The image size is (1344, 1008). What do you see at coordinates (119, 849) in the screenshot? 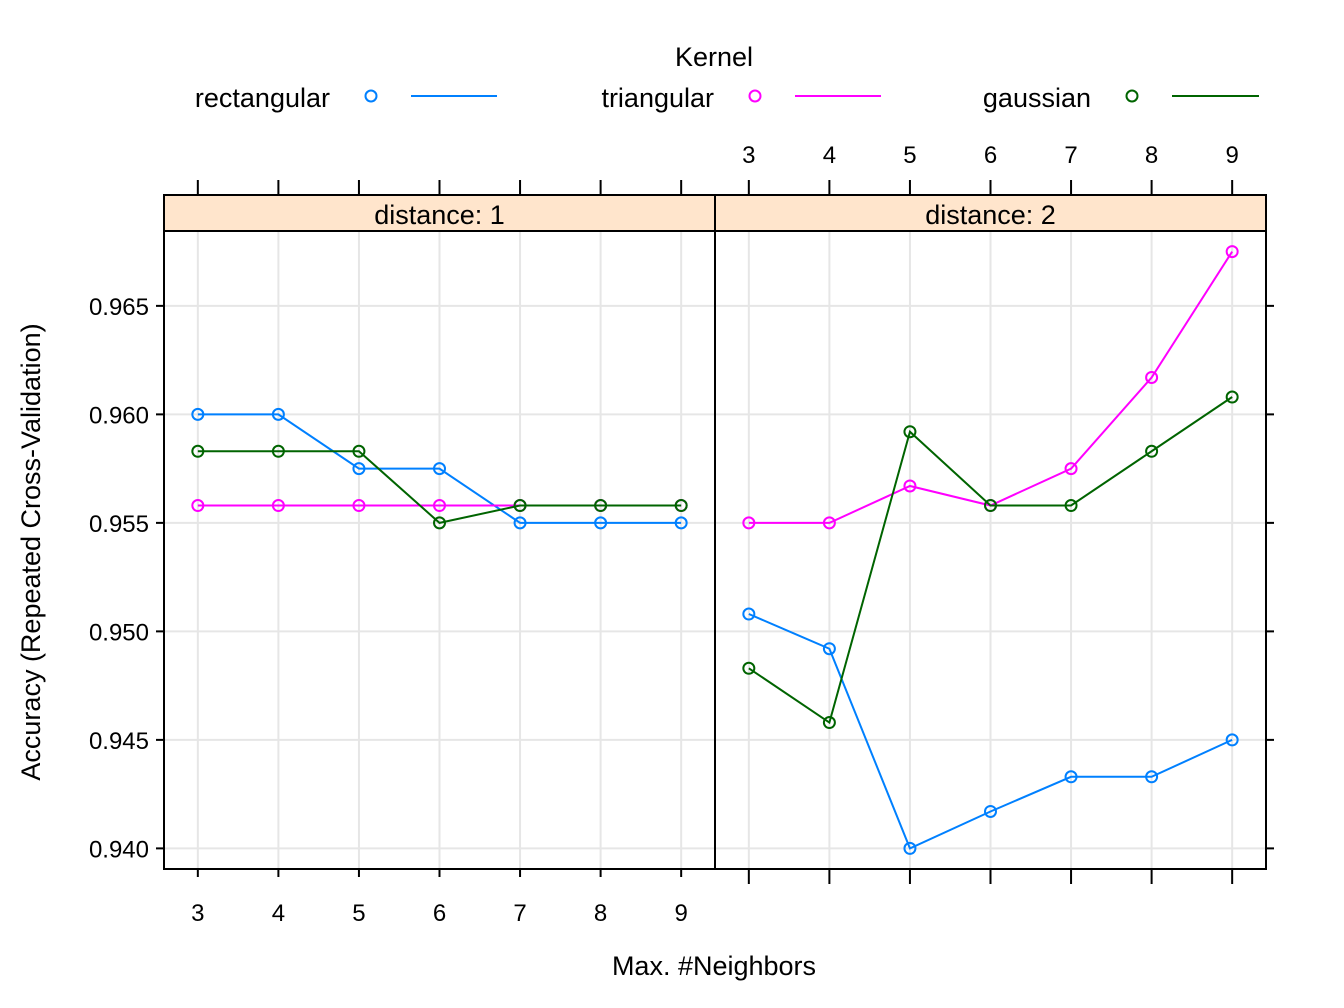
I see `y-tick-label: 0.940` at bounding box center [119, 849].